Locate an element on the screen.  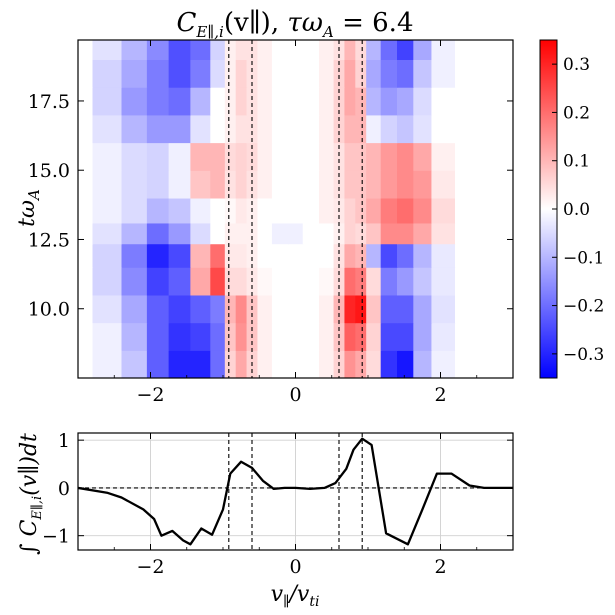
colorbar-tick-label: −0.1 is located at coordinates (583, 258).